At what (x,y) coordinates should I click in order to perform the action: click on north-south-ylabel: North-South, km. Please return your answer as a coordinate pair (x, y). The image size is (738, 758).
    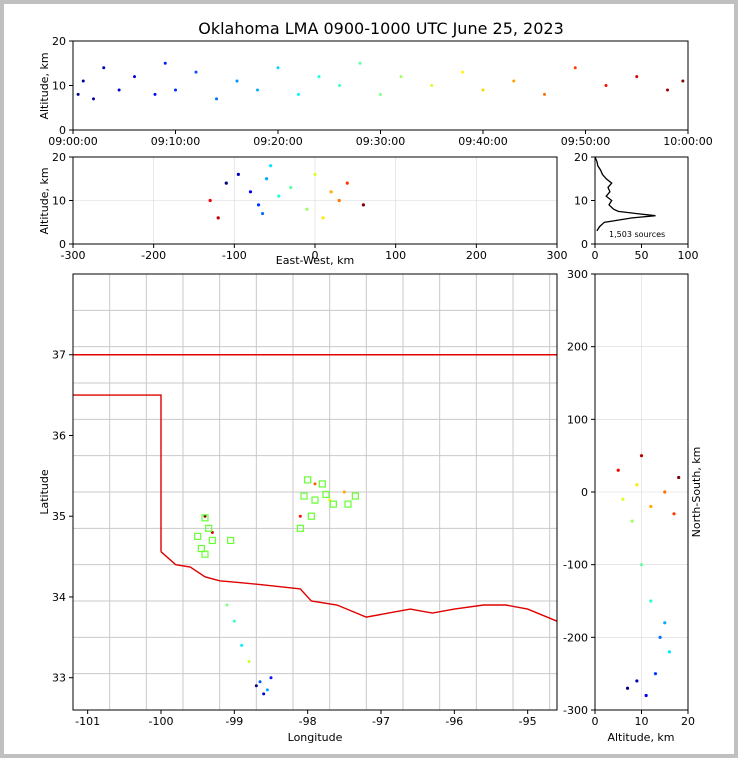
    Looking at the image, I should click on (696, 492).